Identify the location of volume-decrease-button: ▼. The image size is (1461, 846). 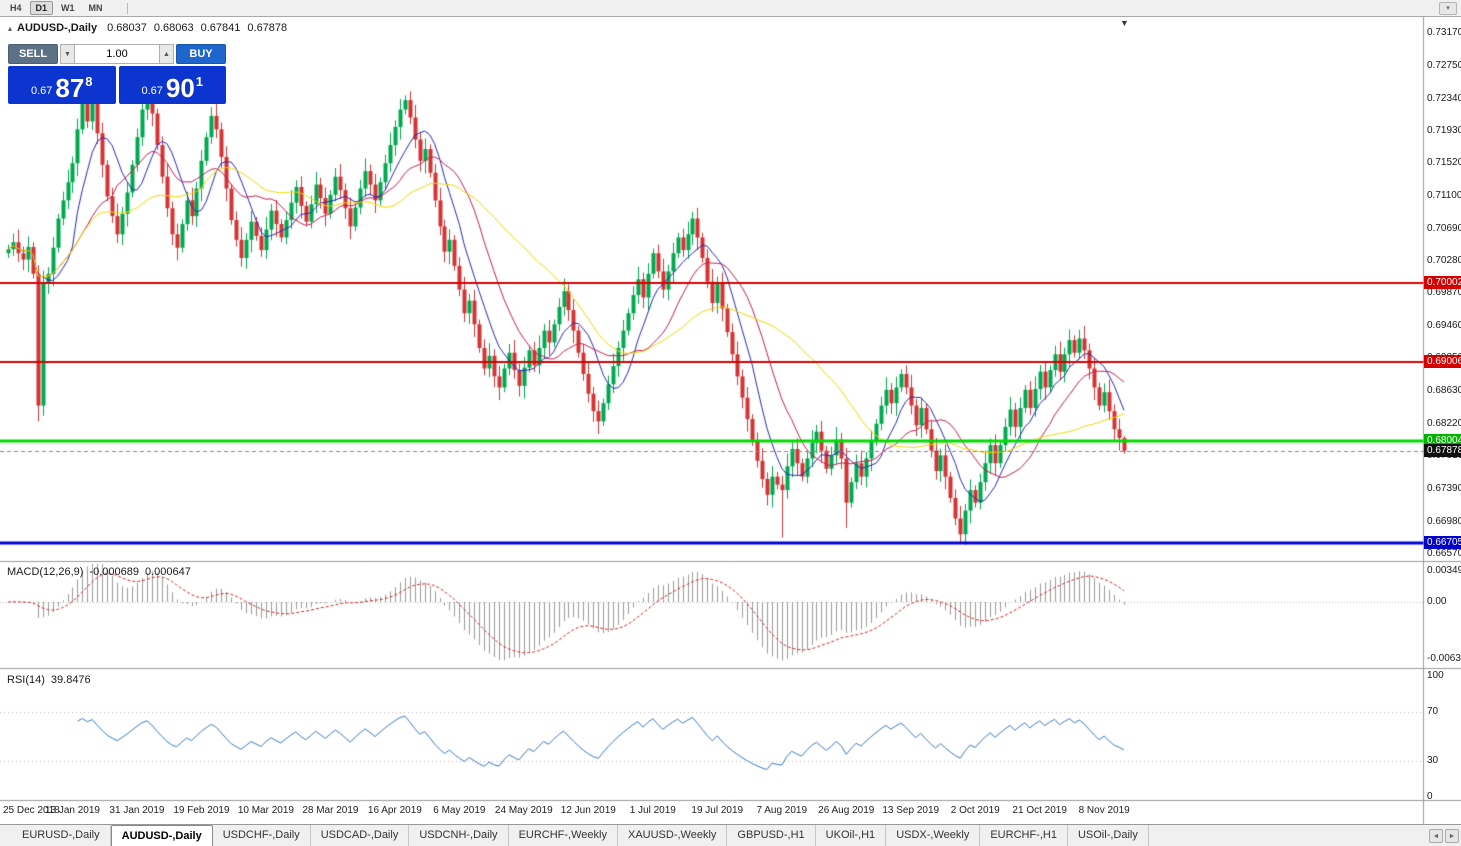
(67, 54).